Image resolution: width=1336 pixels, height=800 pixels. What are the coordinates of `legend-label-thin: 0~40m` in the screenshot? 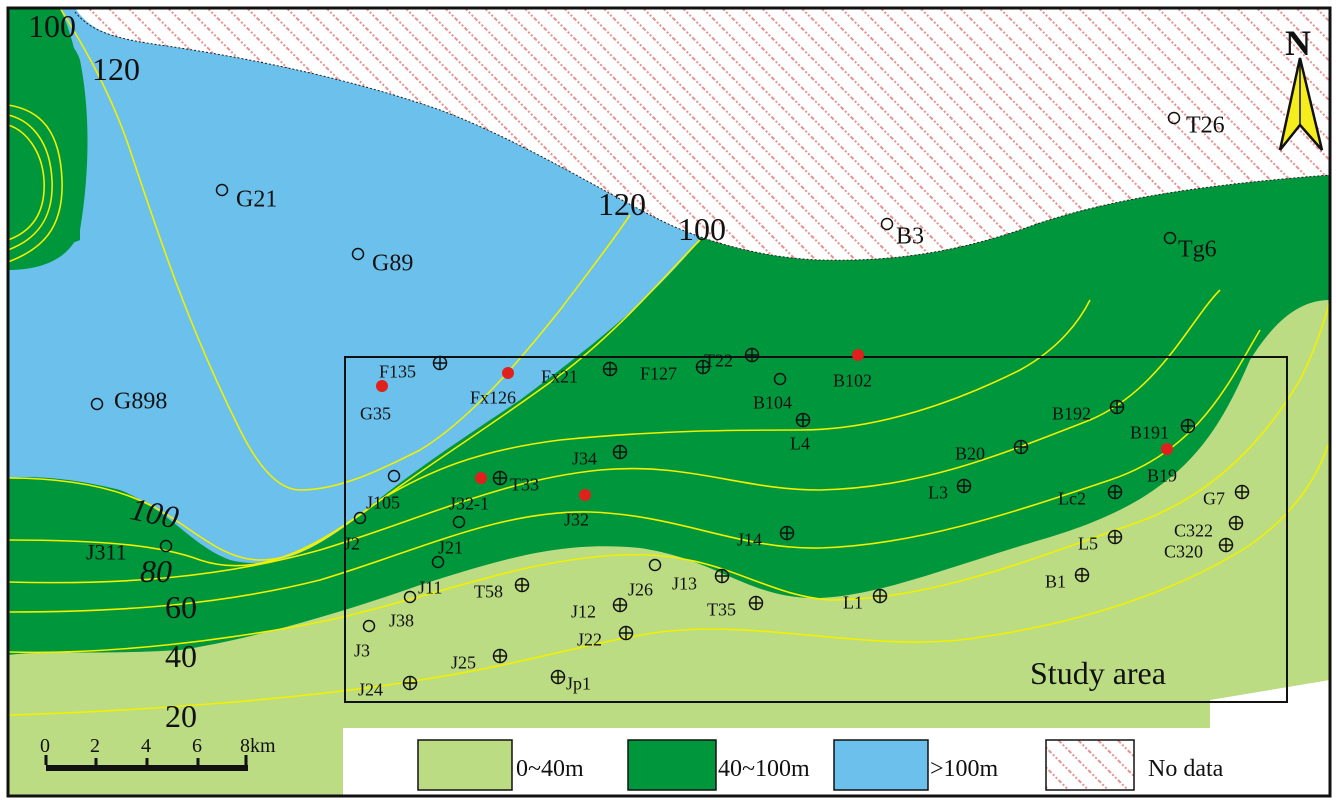 It's located at (550, 769).